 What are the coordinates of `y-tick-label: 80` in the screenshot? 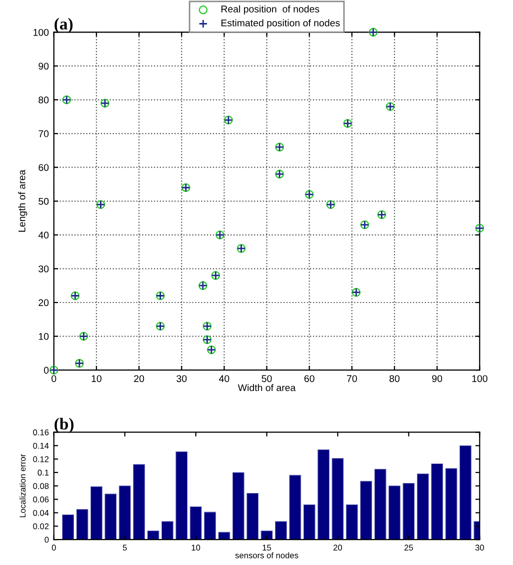 It's located at (43, 100).